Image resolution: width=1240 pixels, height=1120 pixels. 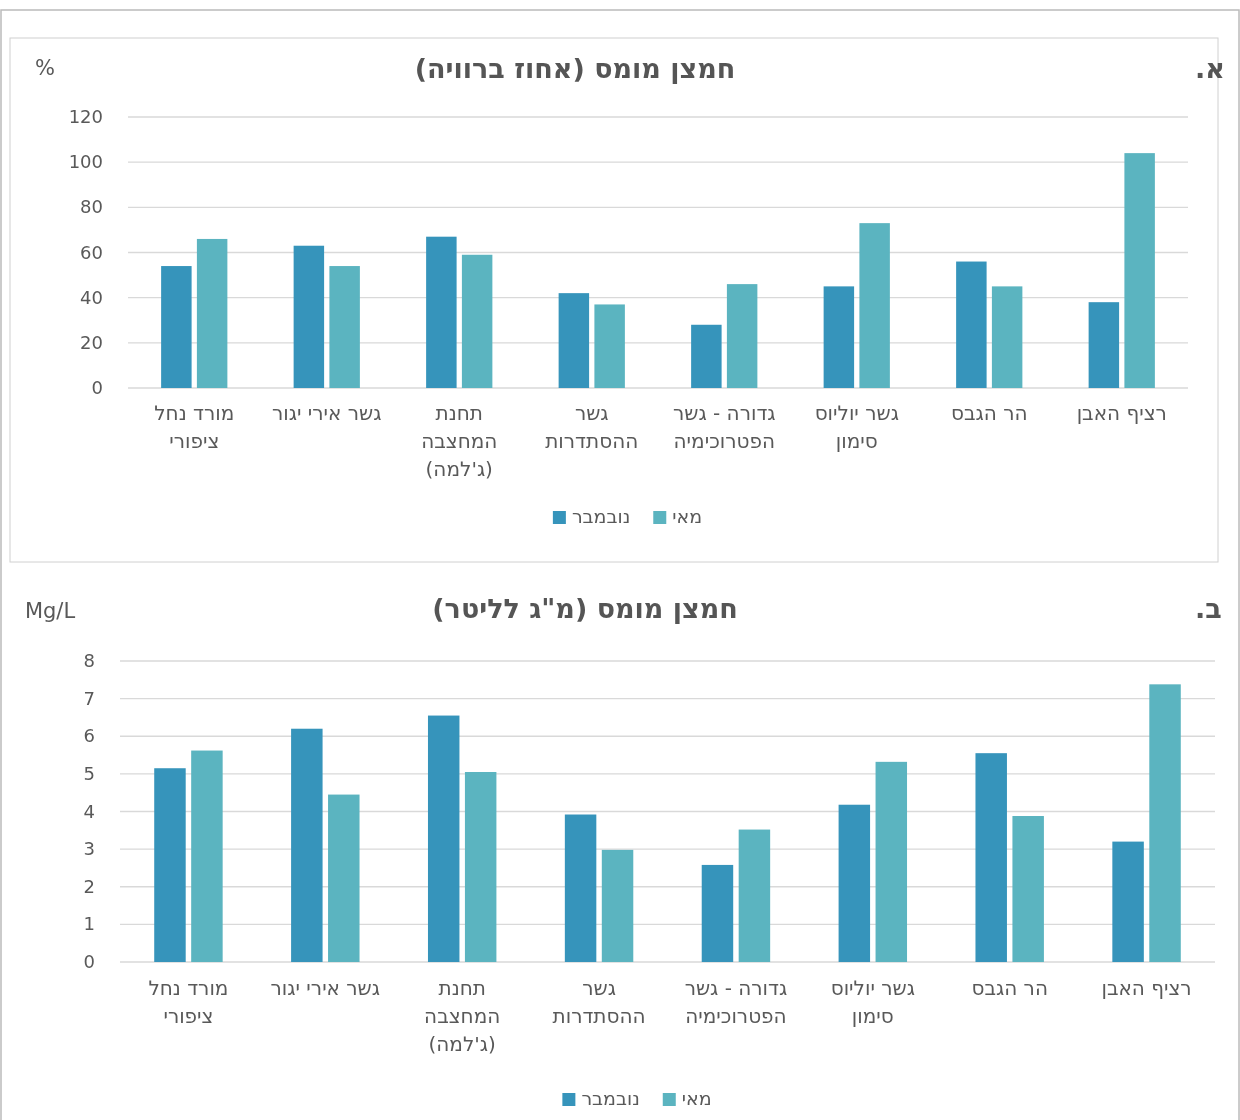 I want to click on y-tick-label: 7, so click(x=89, y=698).